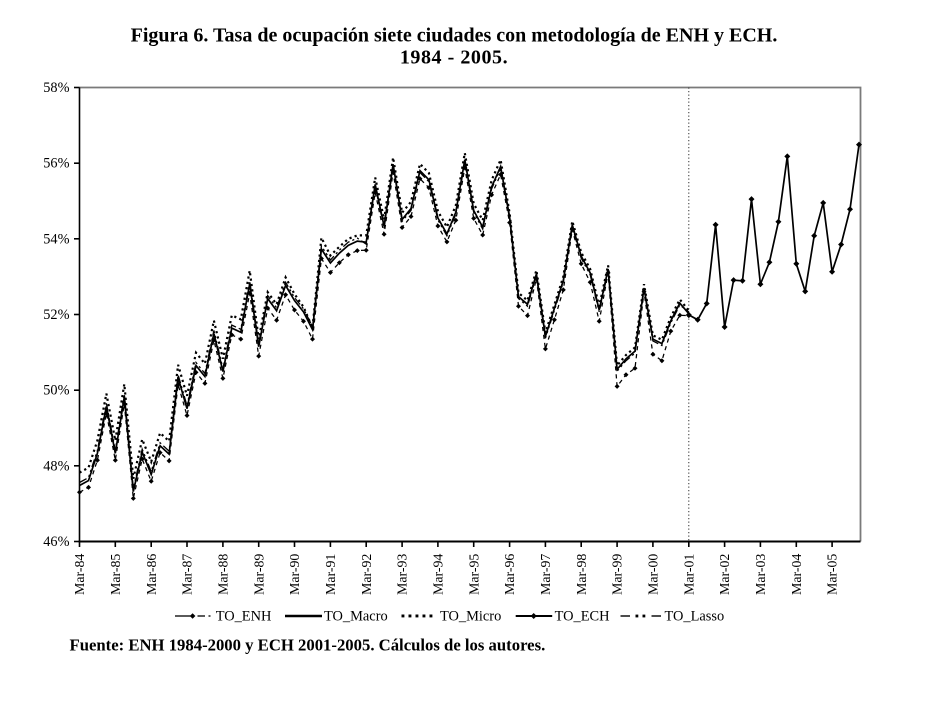  I want to click on svg-text: 56%, so click(56, 164).